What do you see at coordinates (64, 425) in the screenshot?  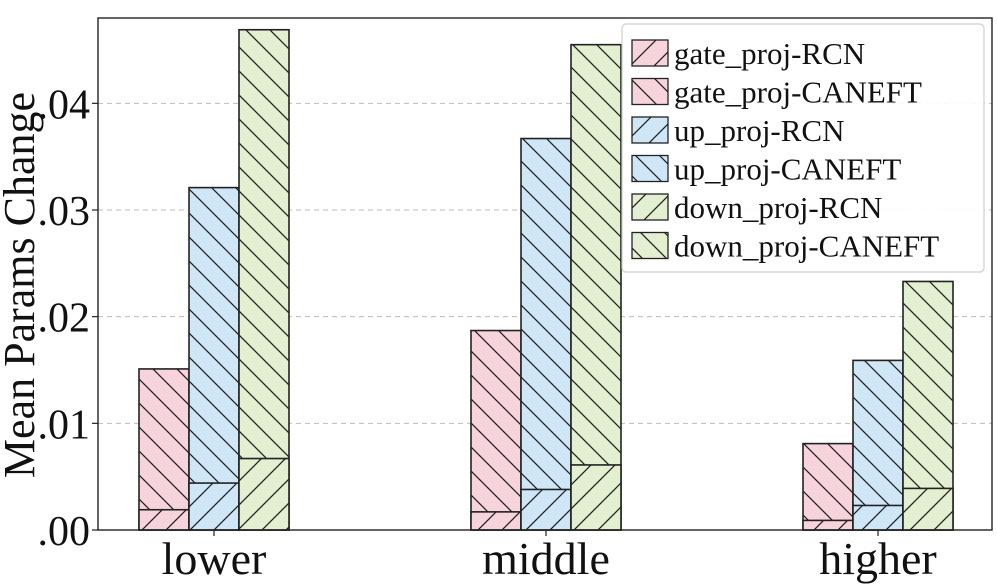 I see `y-tick-label: .01` at bounding box center [64, 425].